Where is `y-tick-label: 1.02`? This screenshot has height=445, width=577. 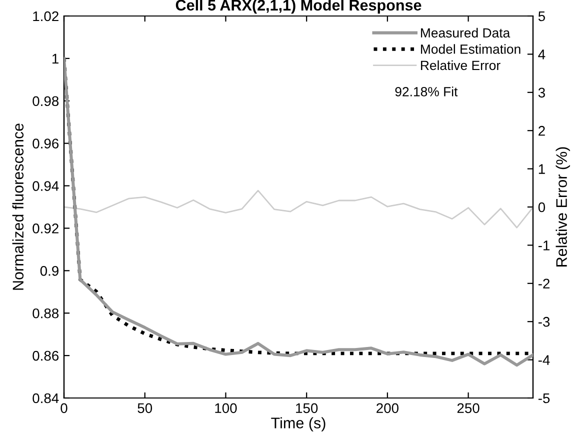
y-tick-label: 1.02 is located at coordinates (45, 16).